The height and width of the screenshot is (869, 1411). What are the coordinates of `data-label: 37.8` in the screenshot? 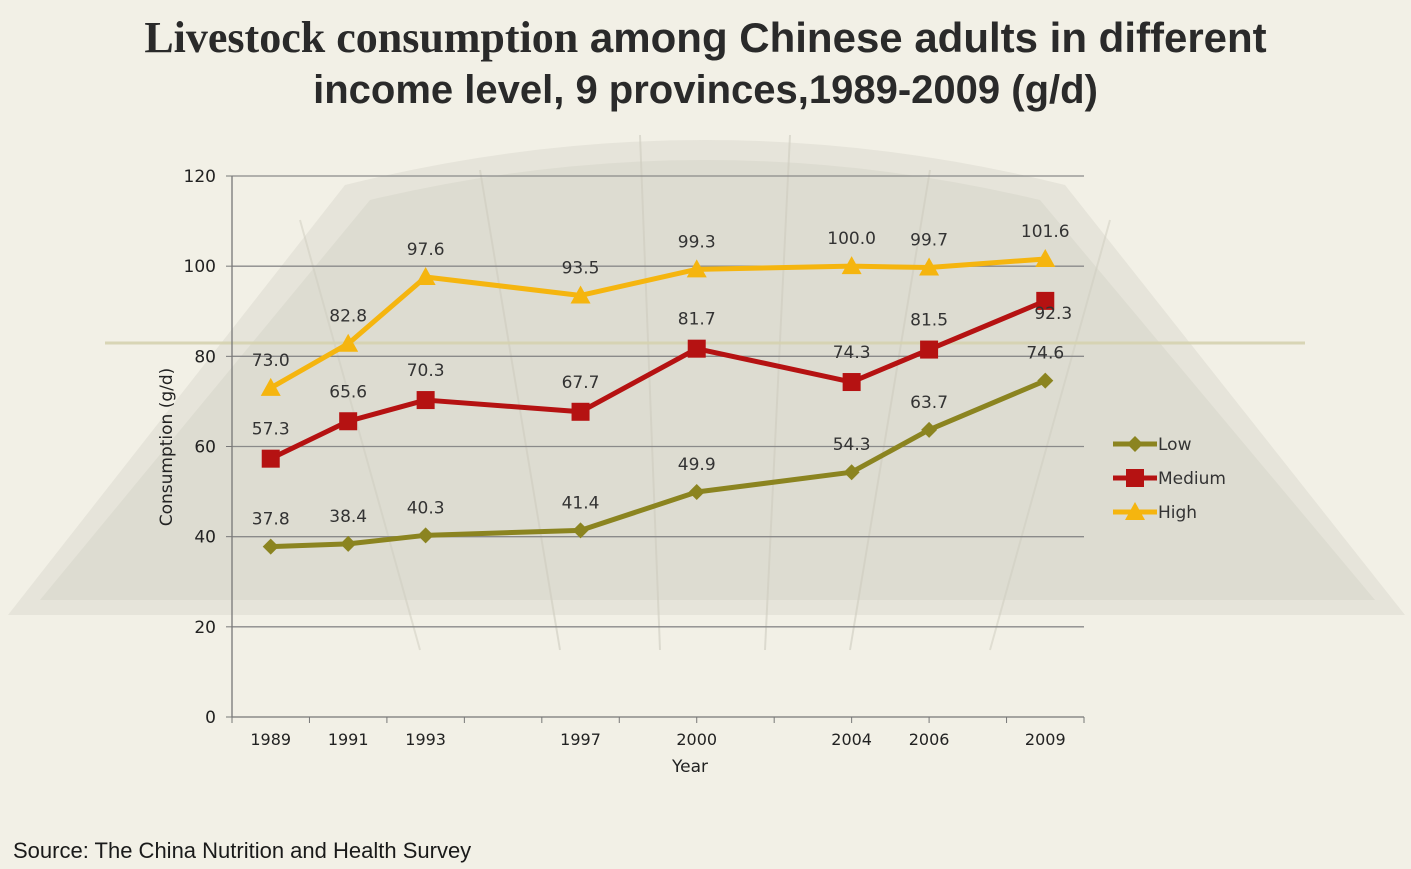 It's located at (271, 520).